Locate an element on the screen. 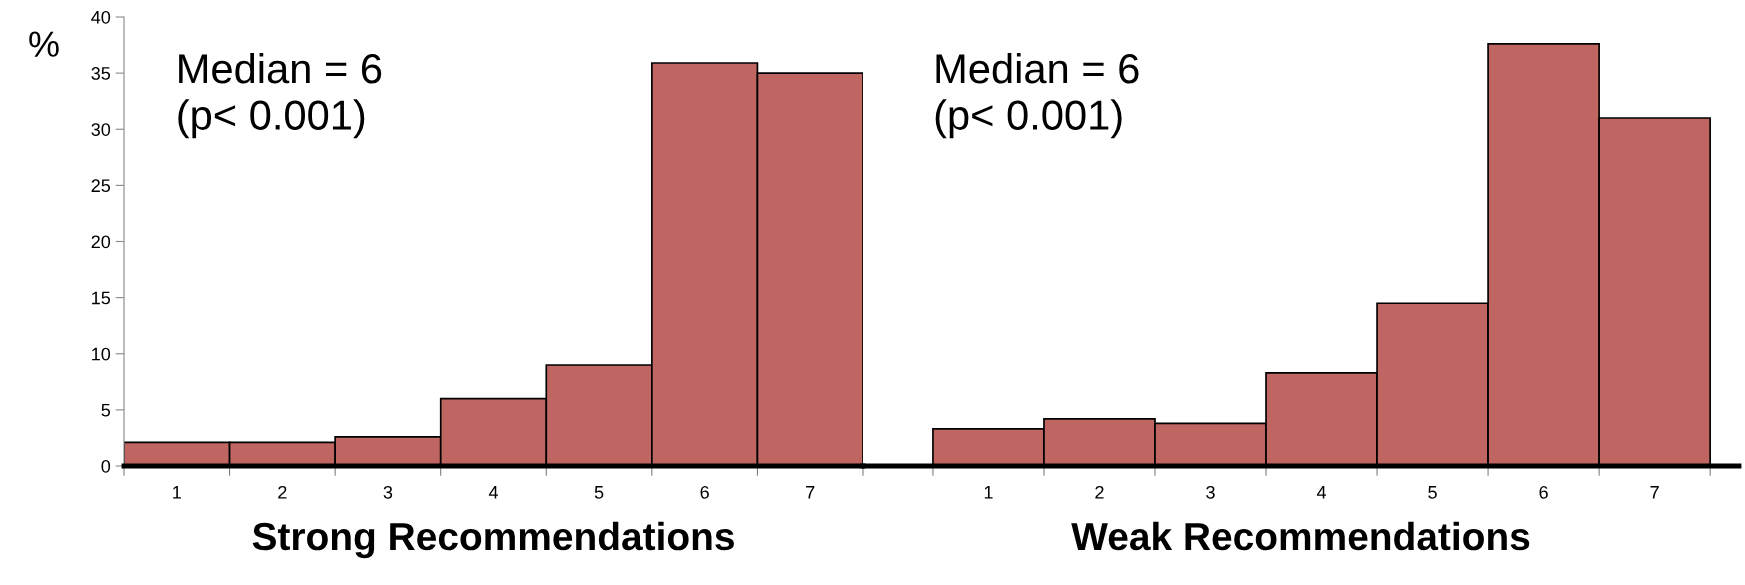 The height and width of the screenshot is (585, 1745). y-tick-label: 10 is located at coordinates (101, 354).